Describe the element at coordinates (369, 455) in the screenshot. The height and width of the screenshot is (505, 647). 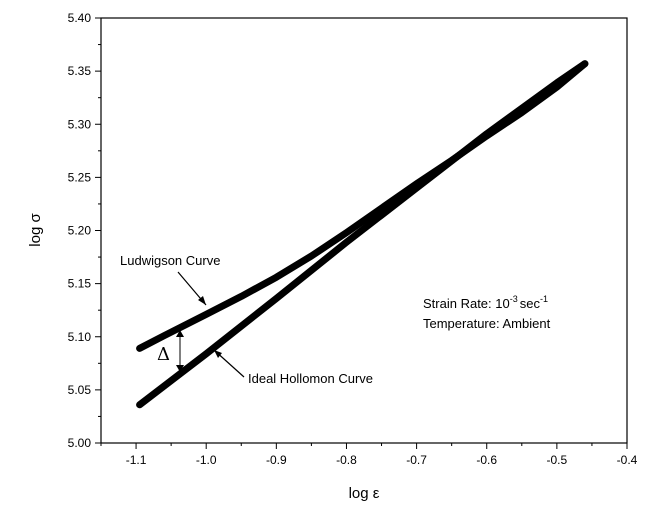
I see `x-axis: -1.1 -1.0 -0.9 -0.8 -0.7 -0.6 -0.5 -0.4` at that location.